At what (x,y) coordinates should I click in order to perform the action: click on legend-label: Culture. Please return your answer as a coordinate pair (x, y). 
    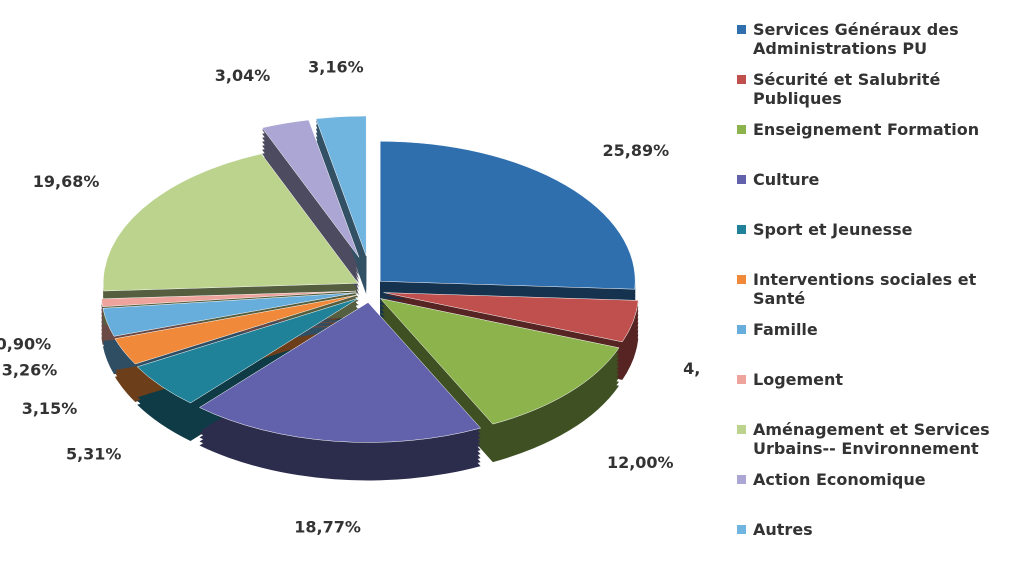
    Looking at the image, I should click on (786, 179).